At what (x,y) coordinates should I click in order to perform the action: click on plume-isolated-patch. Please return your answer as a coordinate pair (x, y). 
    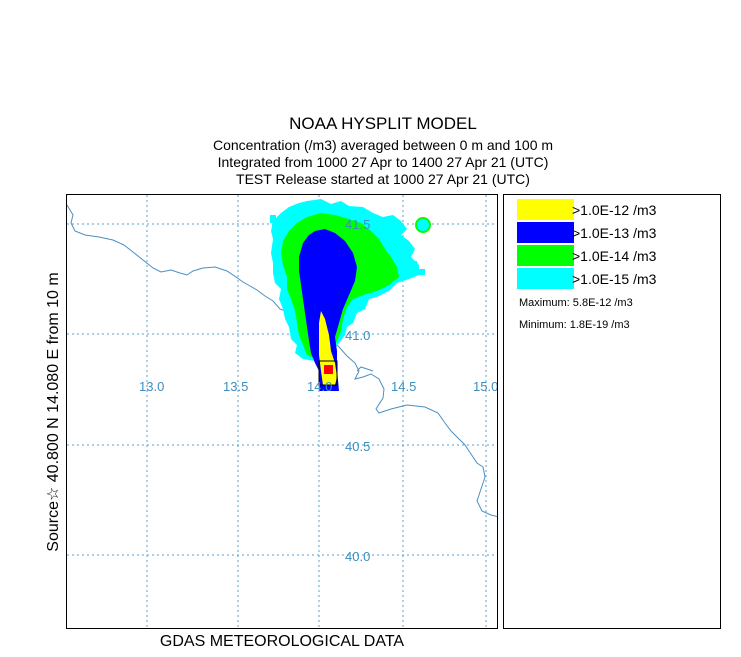
    Looking at the image, I should click on (423, 225).